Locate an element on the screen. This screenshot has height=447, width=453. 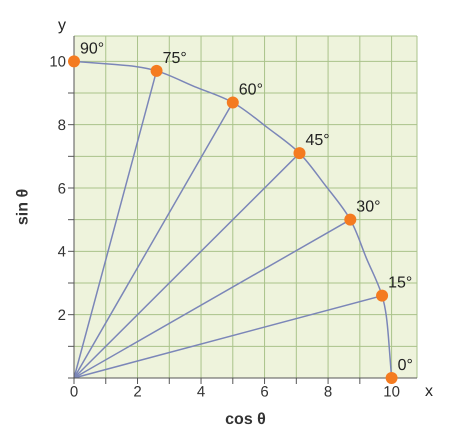
y-tick-label: 10 is located at coordinates (57, 62).